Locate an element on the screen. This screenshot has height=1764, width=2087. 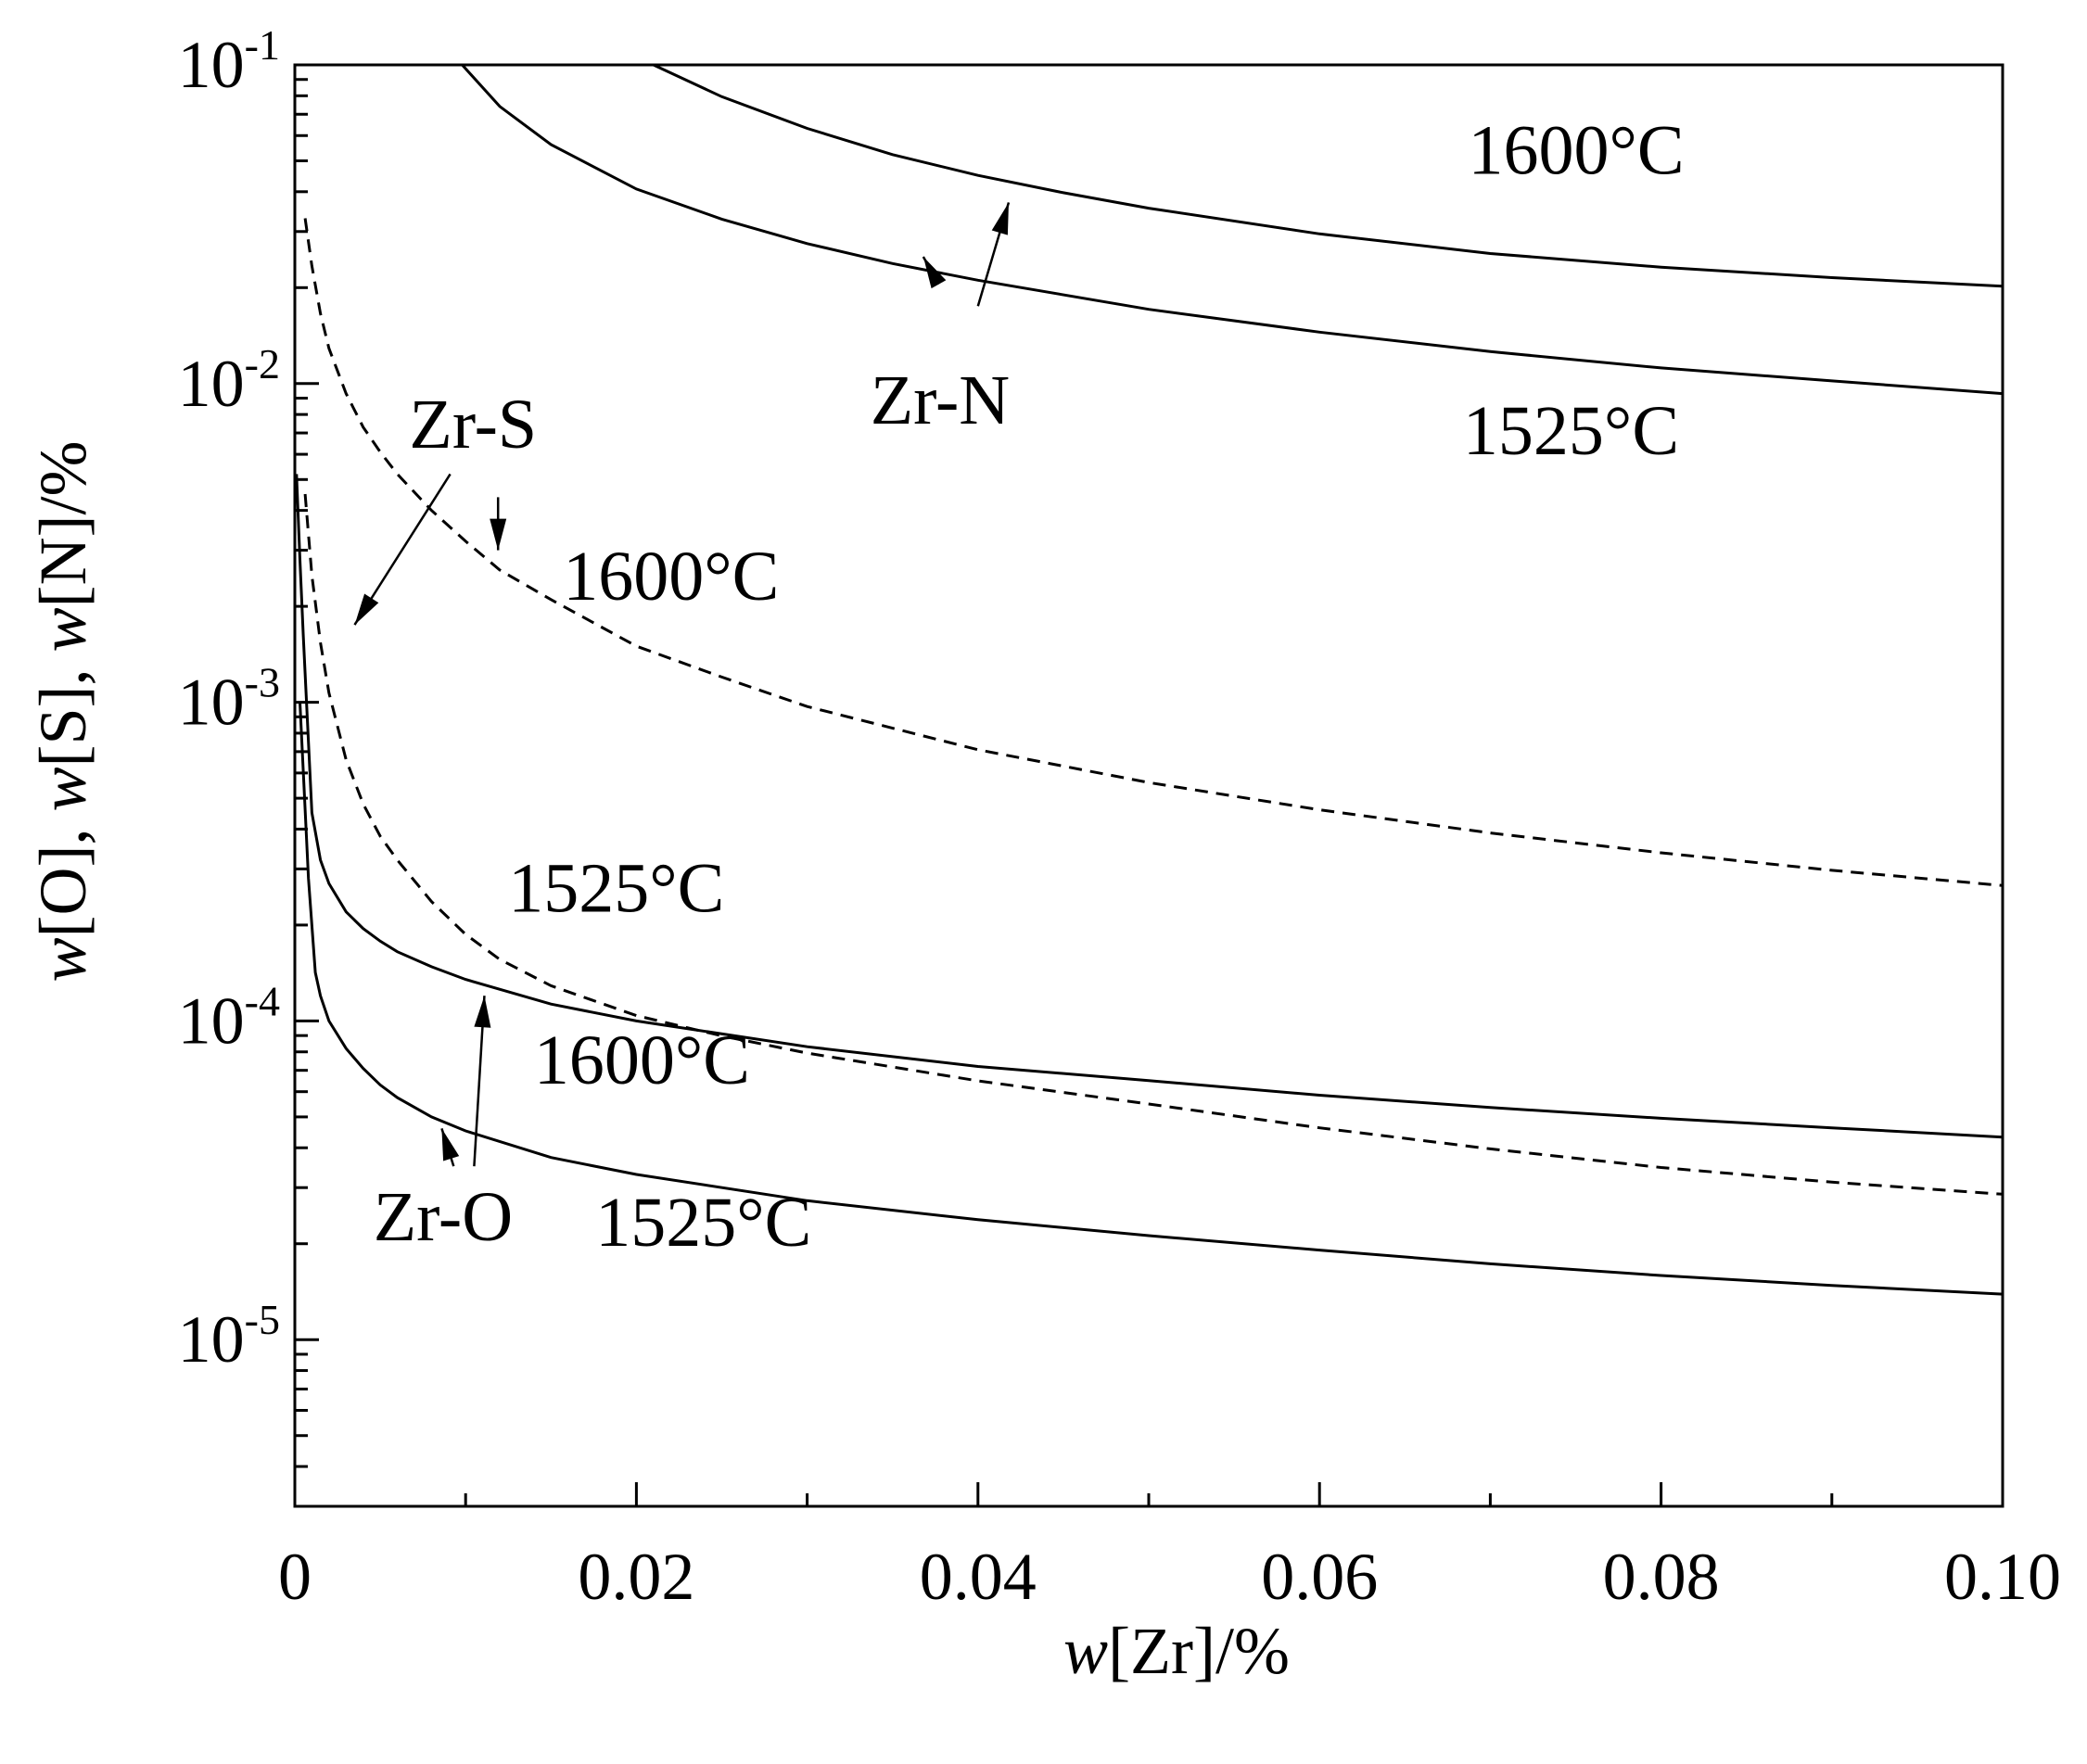
x-tick-label: 0 is located at coordinates (295, 1577).